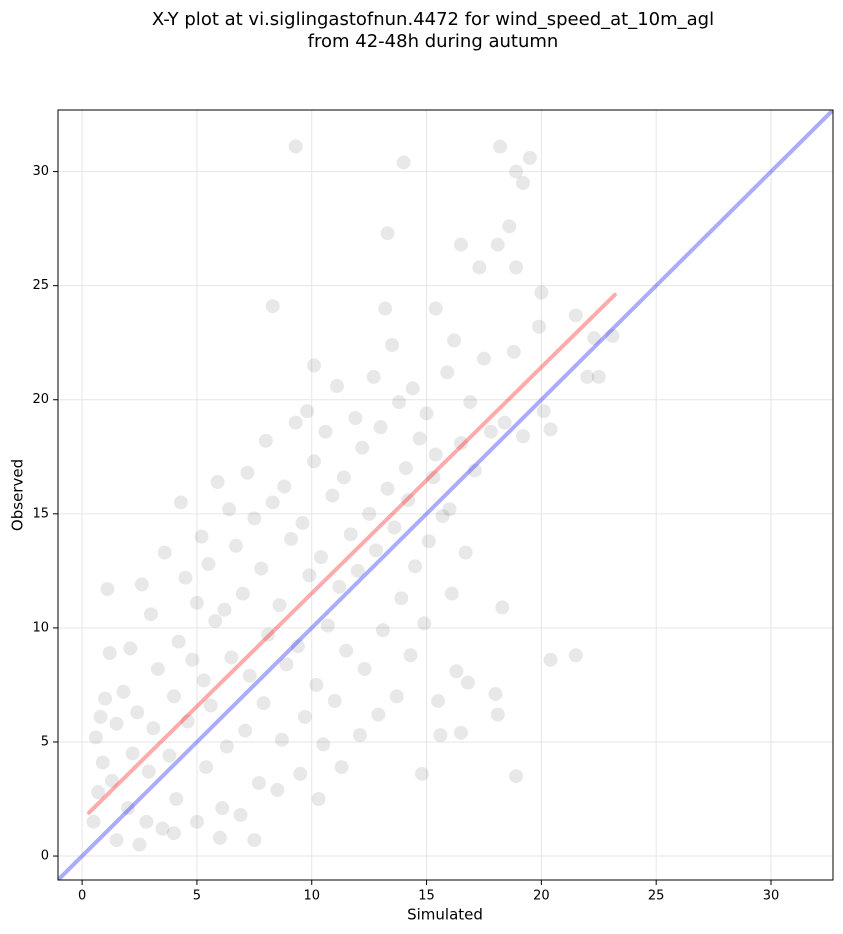 This screenshot has height=934, width=843. What do you see at coordinates (40, 399) in the screenshot?
I see `y-tick-label: 20` at bounding box center [40, 399].